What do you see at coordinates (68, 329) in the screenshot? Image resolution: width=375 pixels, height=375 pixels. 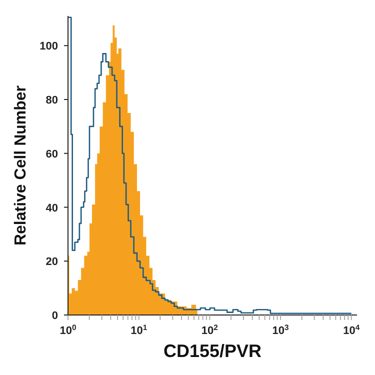 I see `x-tick-label: 10$^{0}$` at bounding box center [68, 329].